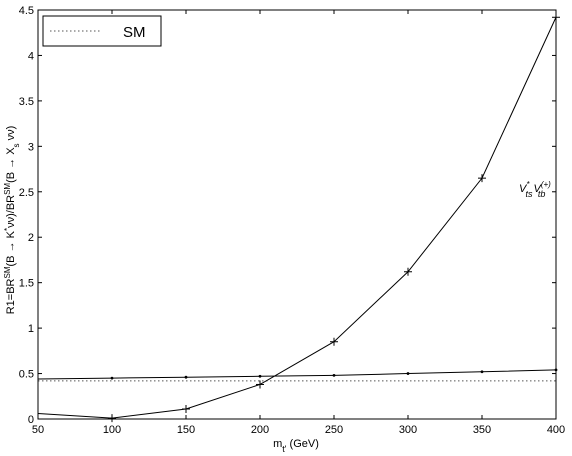 The width and height of the screenshot is (572, 456). I want to click on x-tick-label: 350, so click(482, 430).